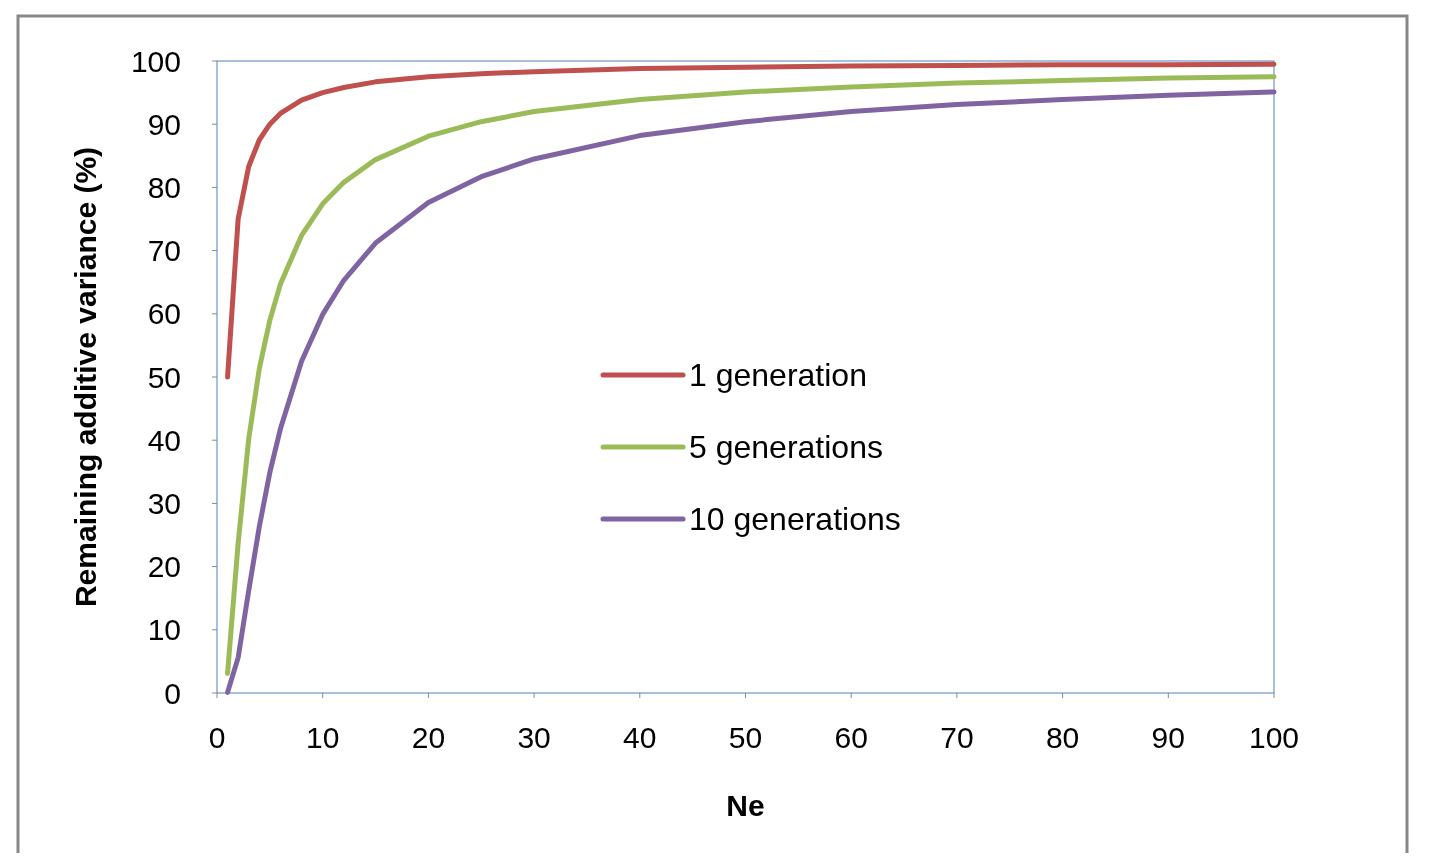 The height and width of the screenshot is (865, 1429). What do you see at coordinates (172, 693) in the screenshot?
I see `y-tick-label: 0` at bounding box center [172, 693].